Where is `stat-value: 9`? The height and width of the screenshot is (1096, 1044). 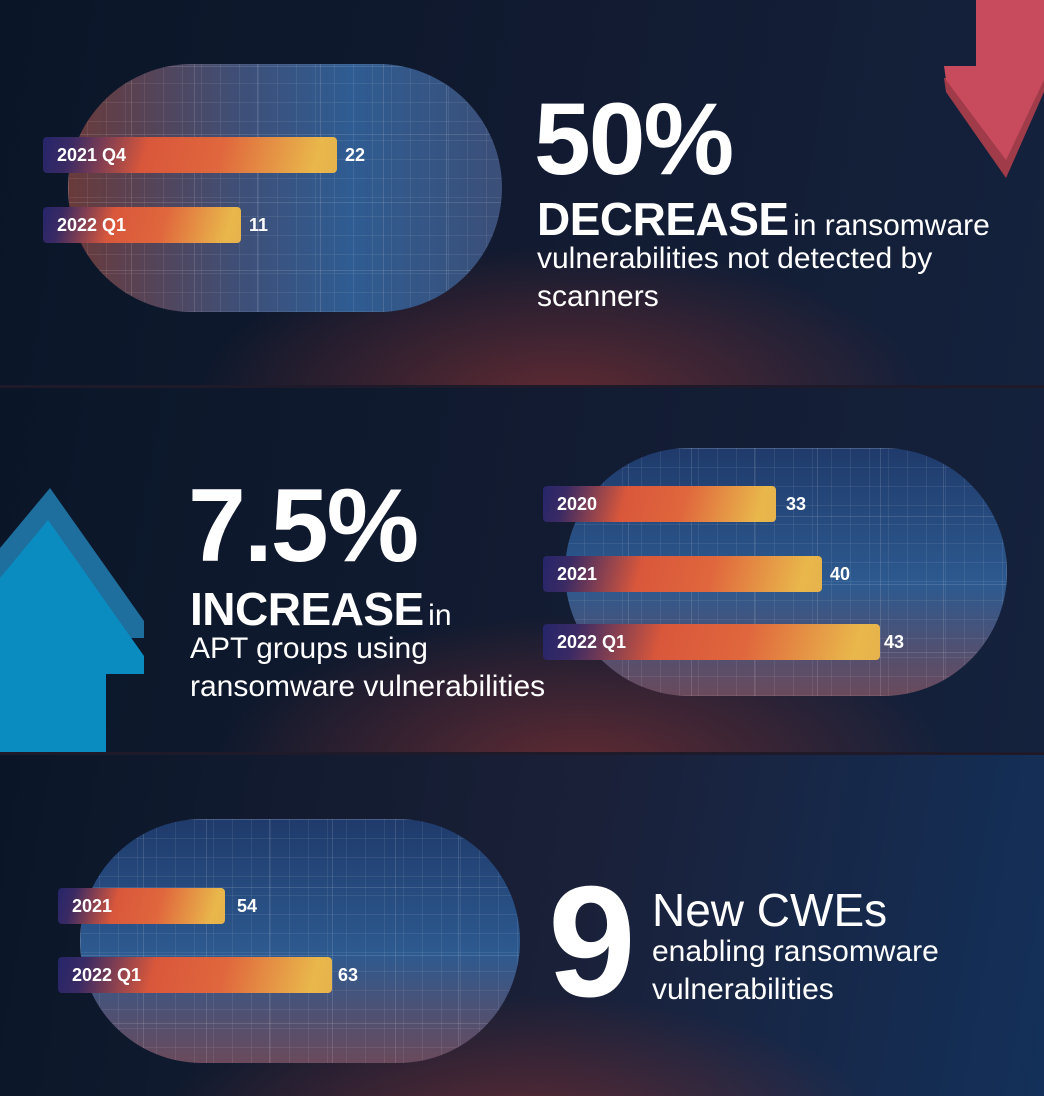 stat-value: 9 is located at coordinates (592, 942).